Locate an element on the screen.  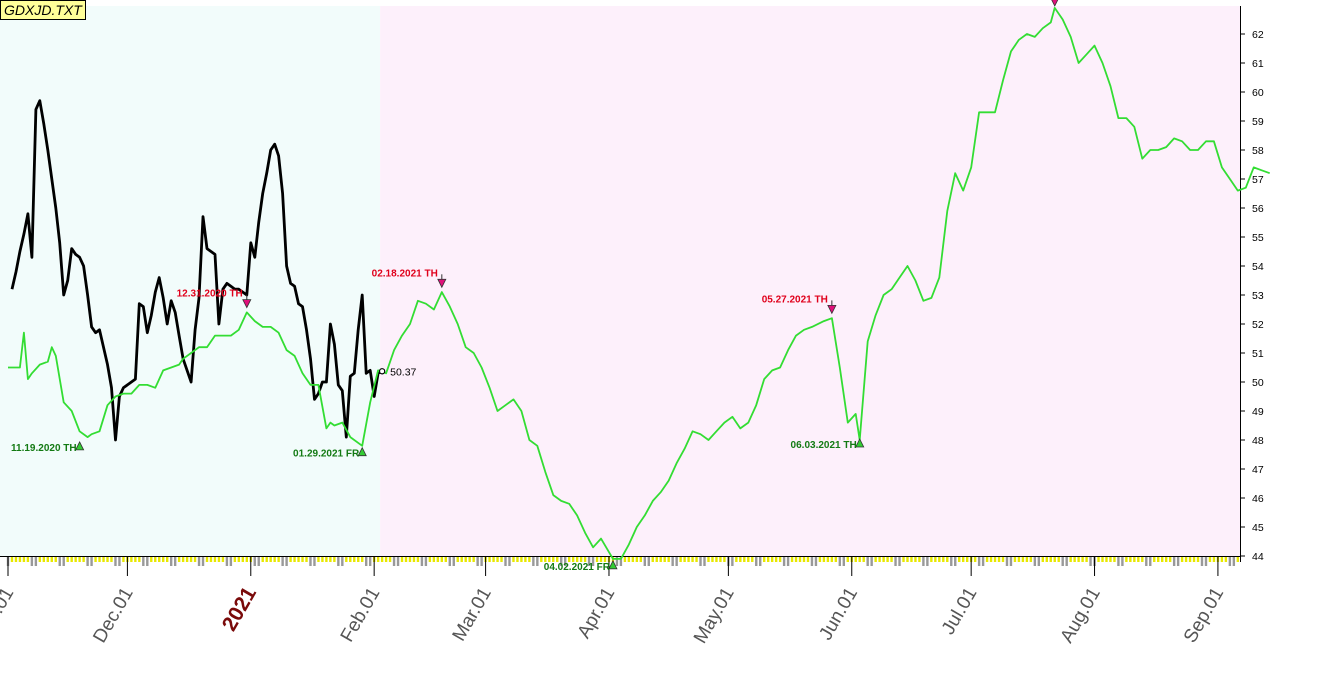
x-tick-label: 2021 is located at coordinates (239, 609).